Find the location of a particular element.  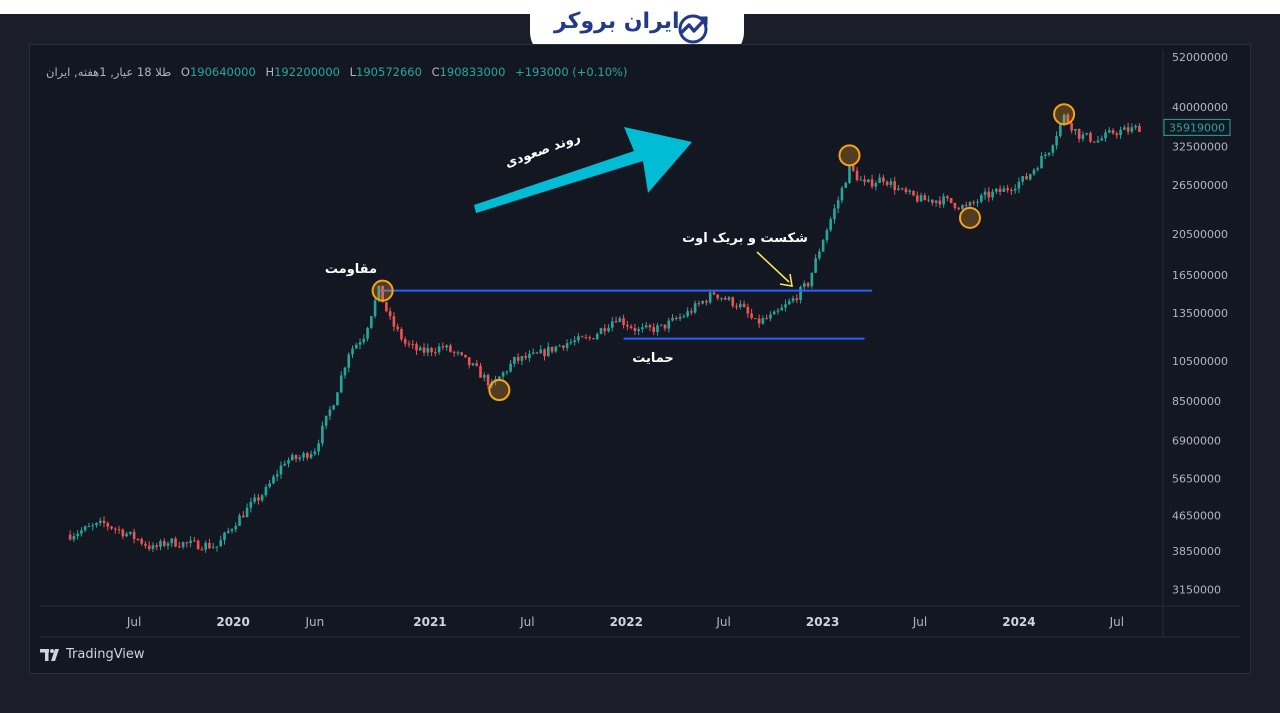

x-tick-label: Jun is located at coordinates (314, 622).